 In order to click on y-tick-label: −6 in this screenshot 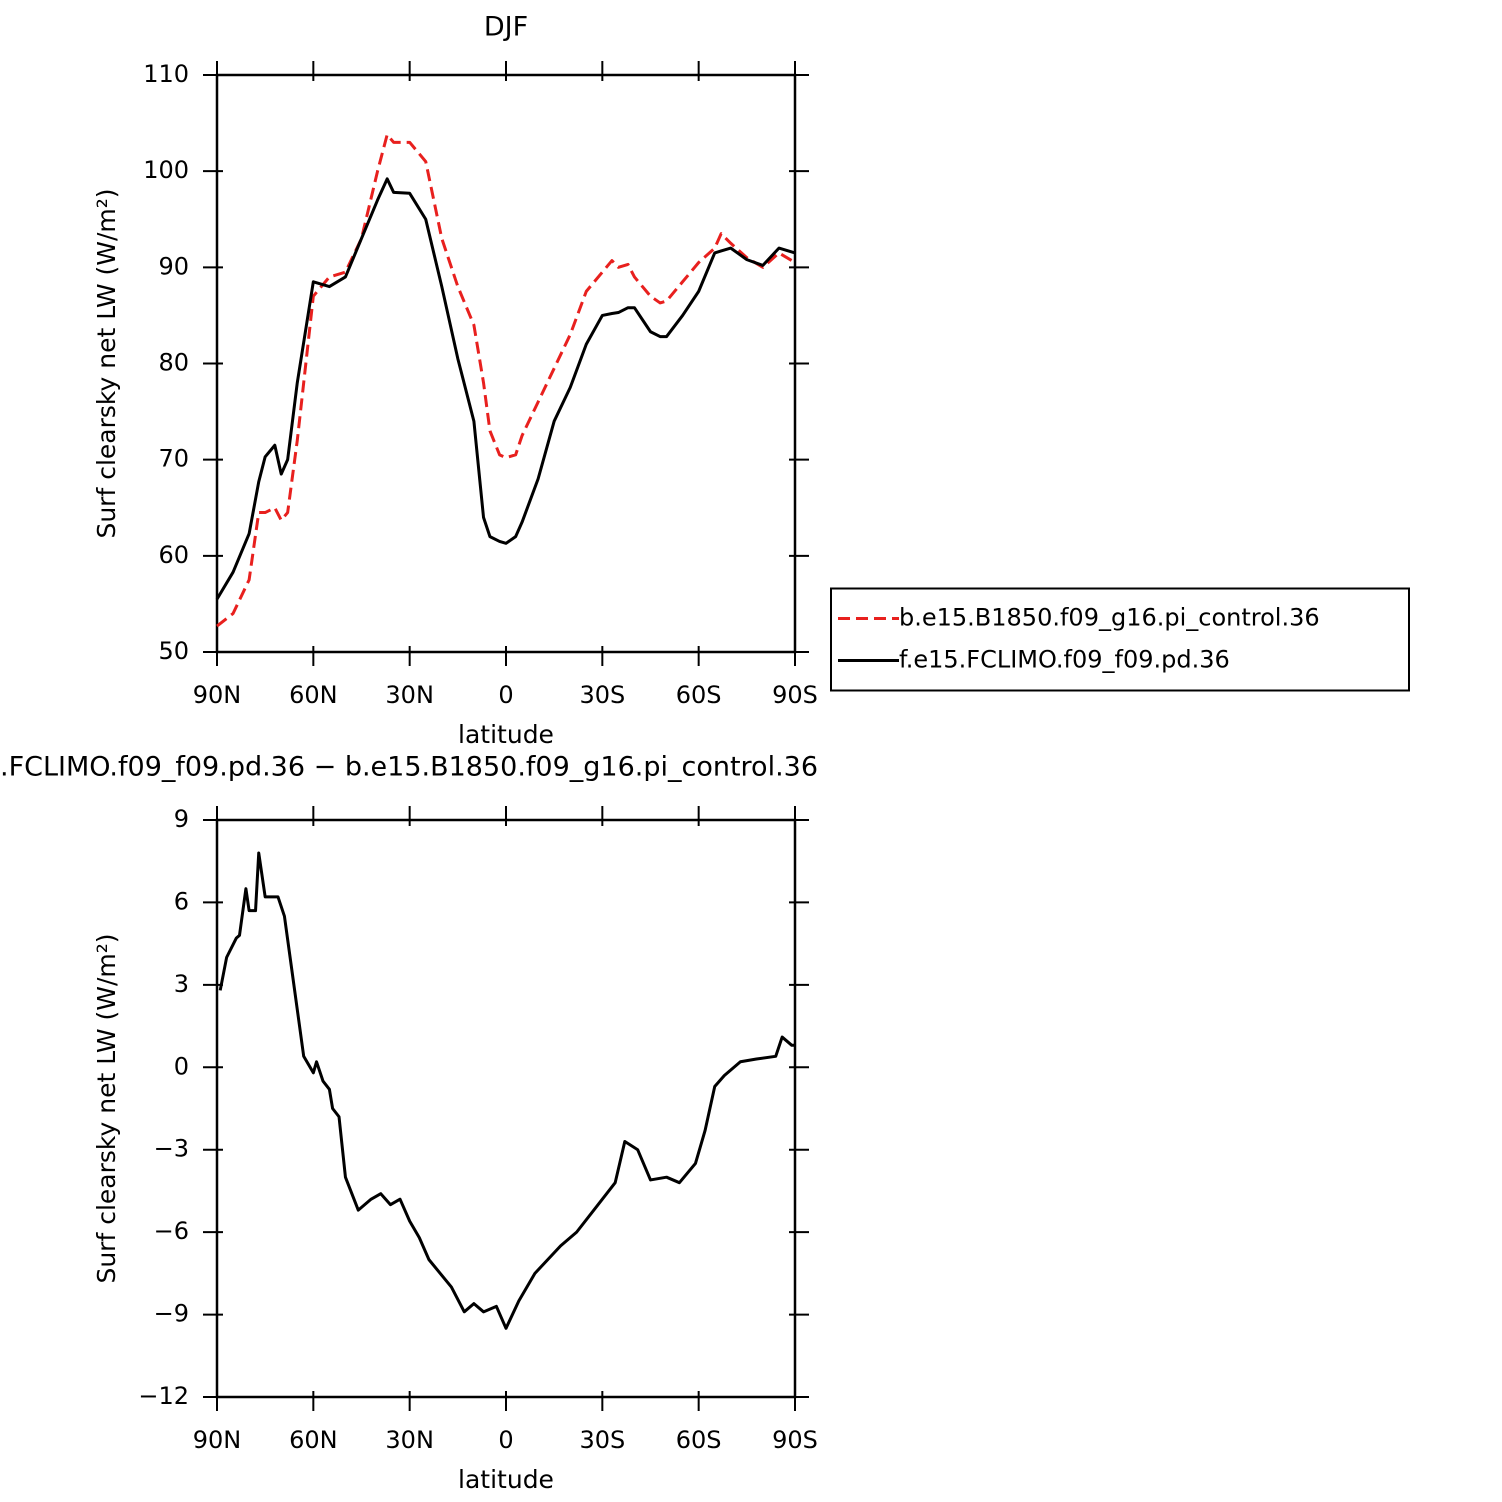, I will do `click(171, 1231)`.